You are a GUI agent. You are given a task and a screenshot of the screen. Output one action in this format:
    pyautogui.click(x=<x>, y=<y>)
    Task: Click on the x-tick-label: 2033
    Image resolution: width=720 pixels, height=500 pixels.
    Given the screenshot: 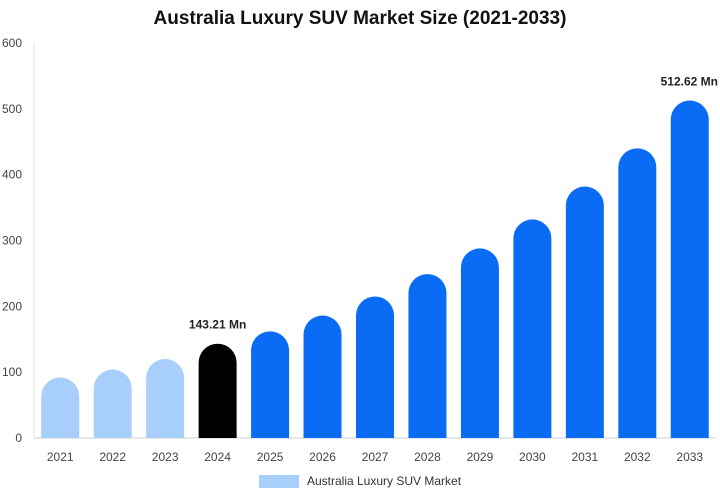 What is the action you would take?
    pyautogui.click(x=689, y=457)
    